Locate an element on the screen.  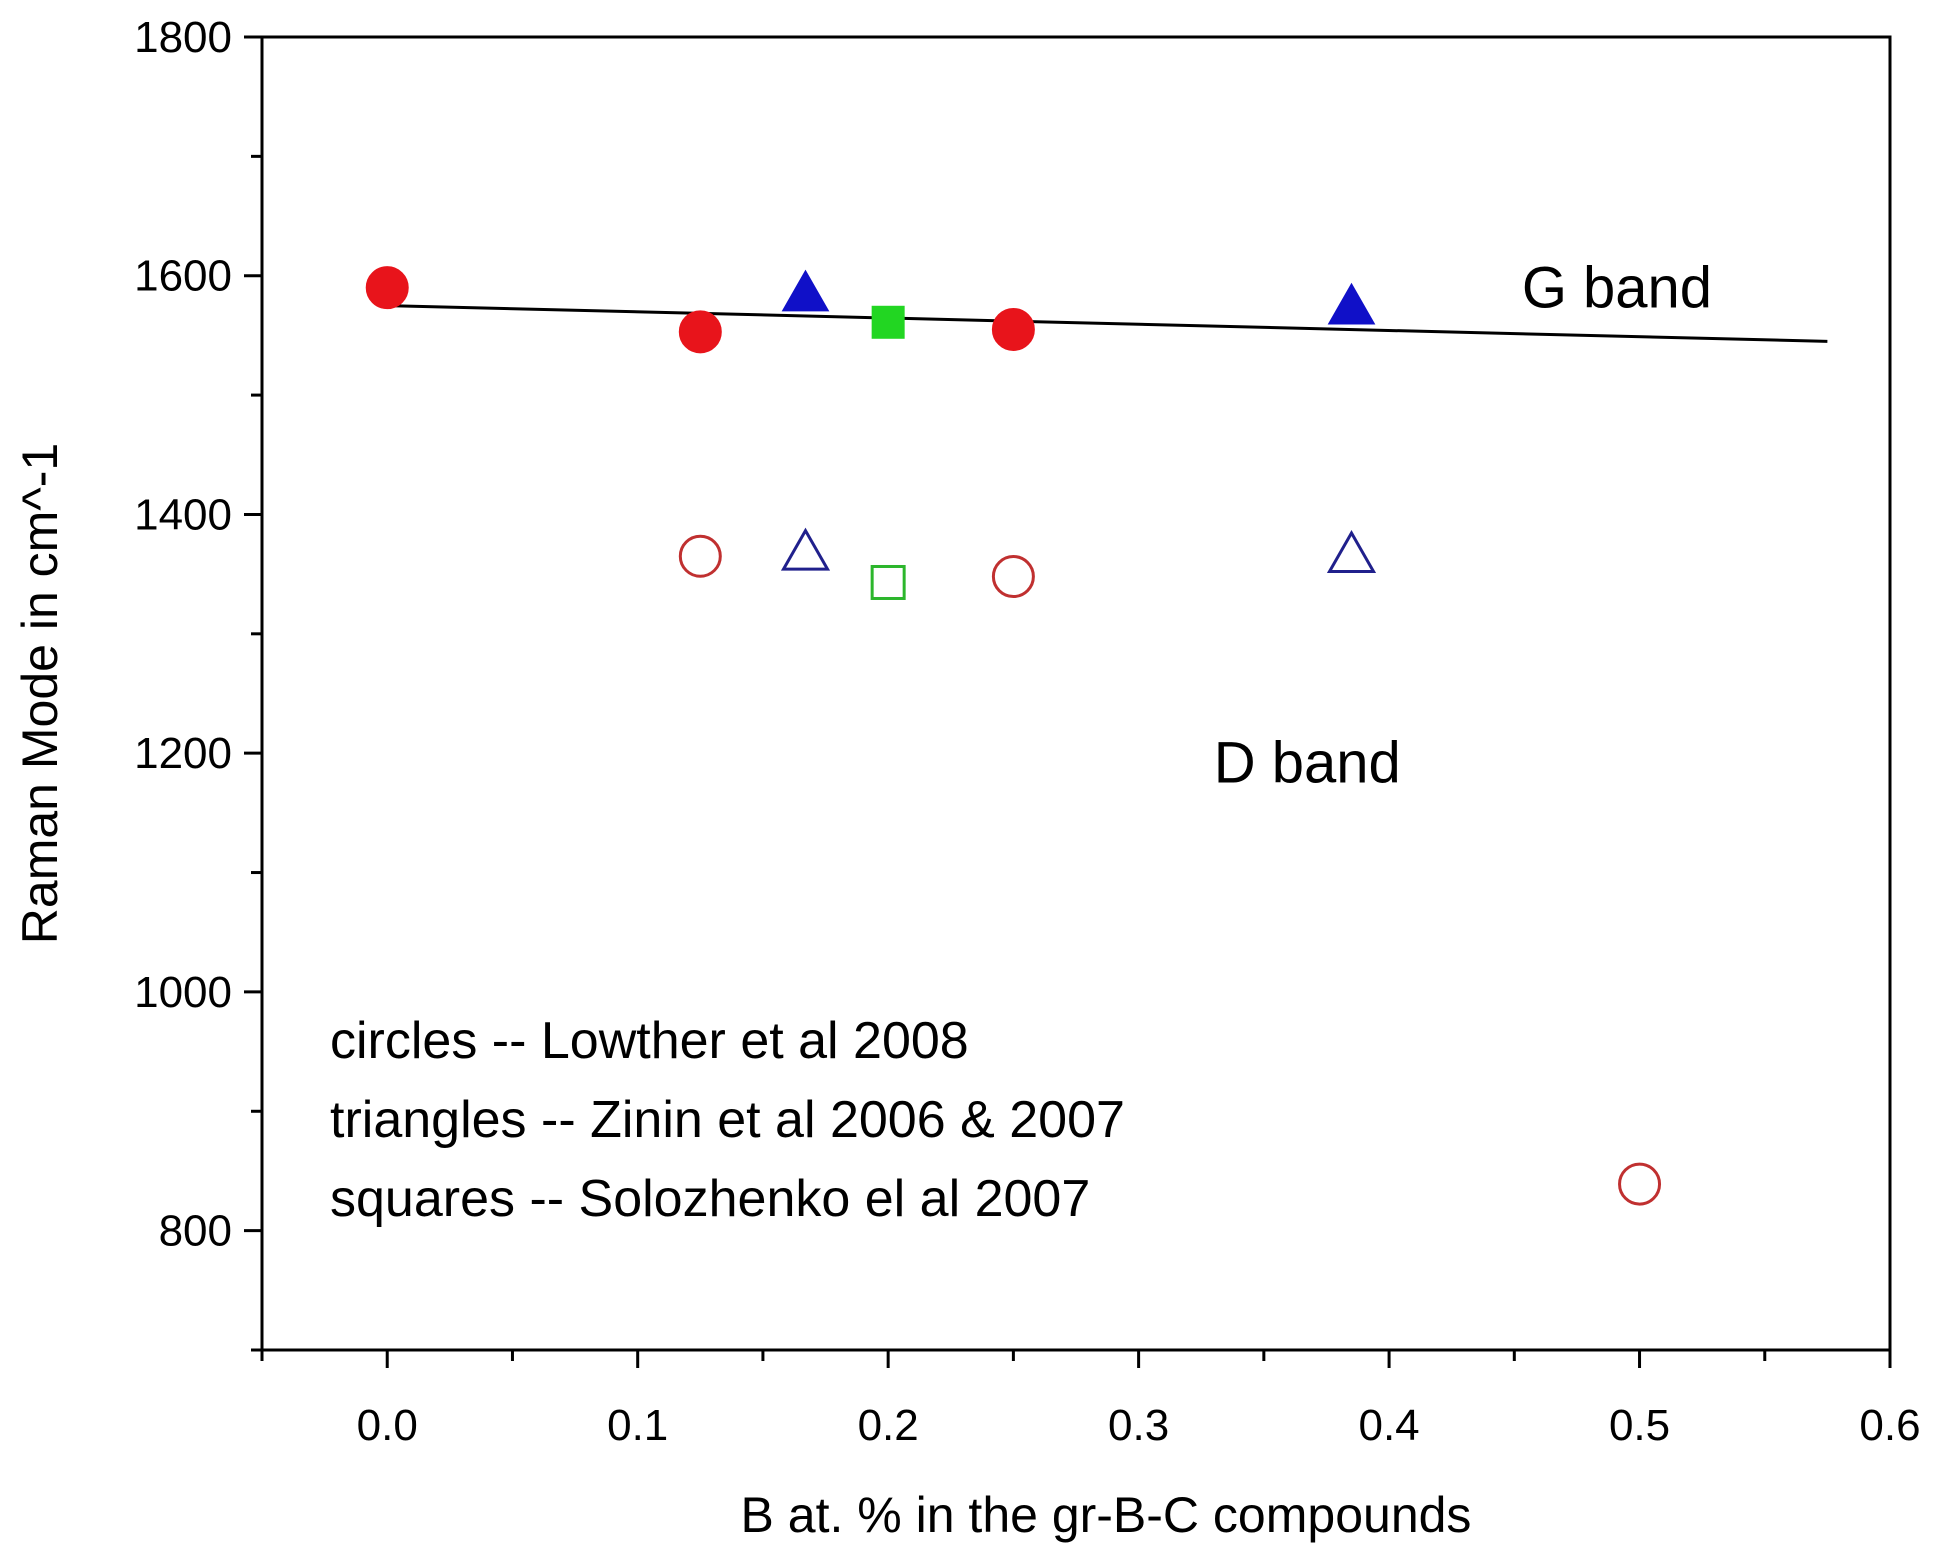
y-tick-label: 800 is located at coordinates (195, 1231).